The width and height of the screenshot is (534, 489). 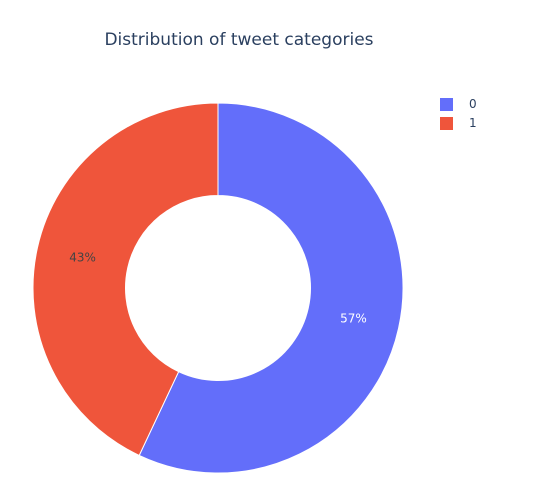 I want to click on legend-item-1: 1, so click(x=458, y=123).